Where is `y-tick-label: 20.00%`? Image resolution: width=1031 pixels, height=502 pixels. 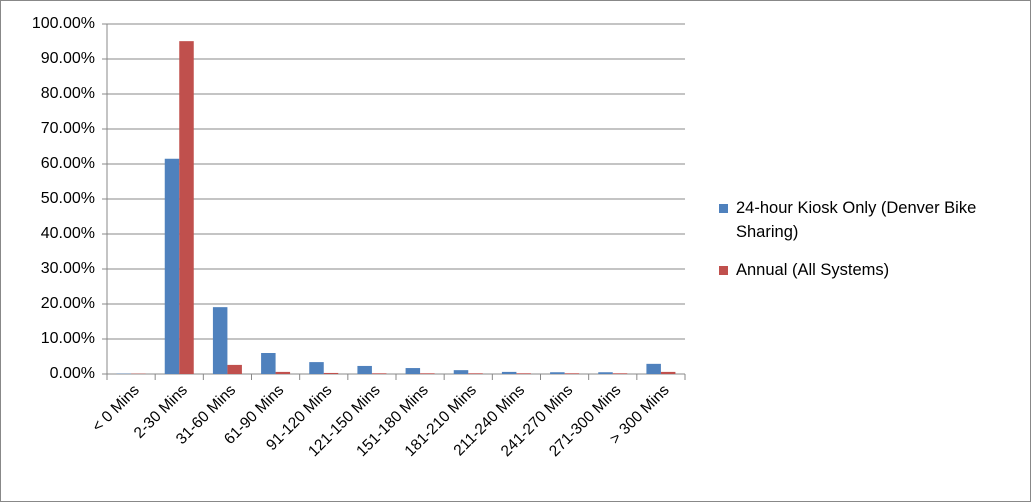
y-tick-label: 20.00% is located at coordinates (68, 303).